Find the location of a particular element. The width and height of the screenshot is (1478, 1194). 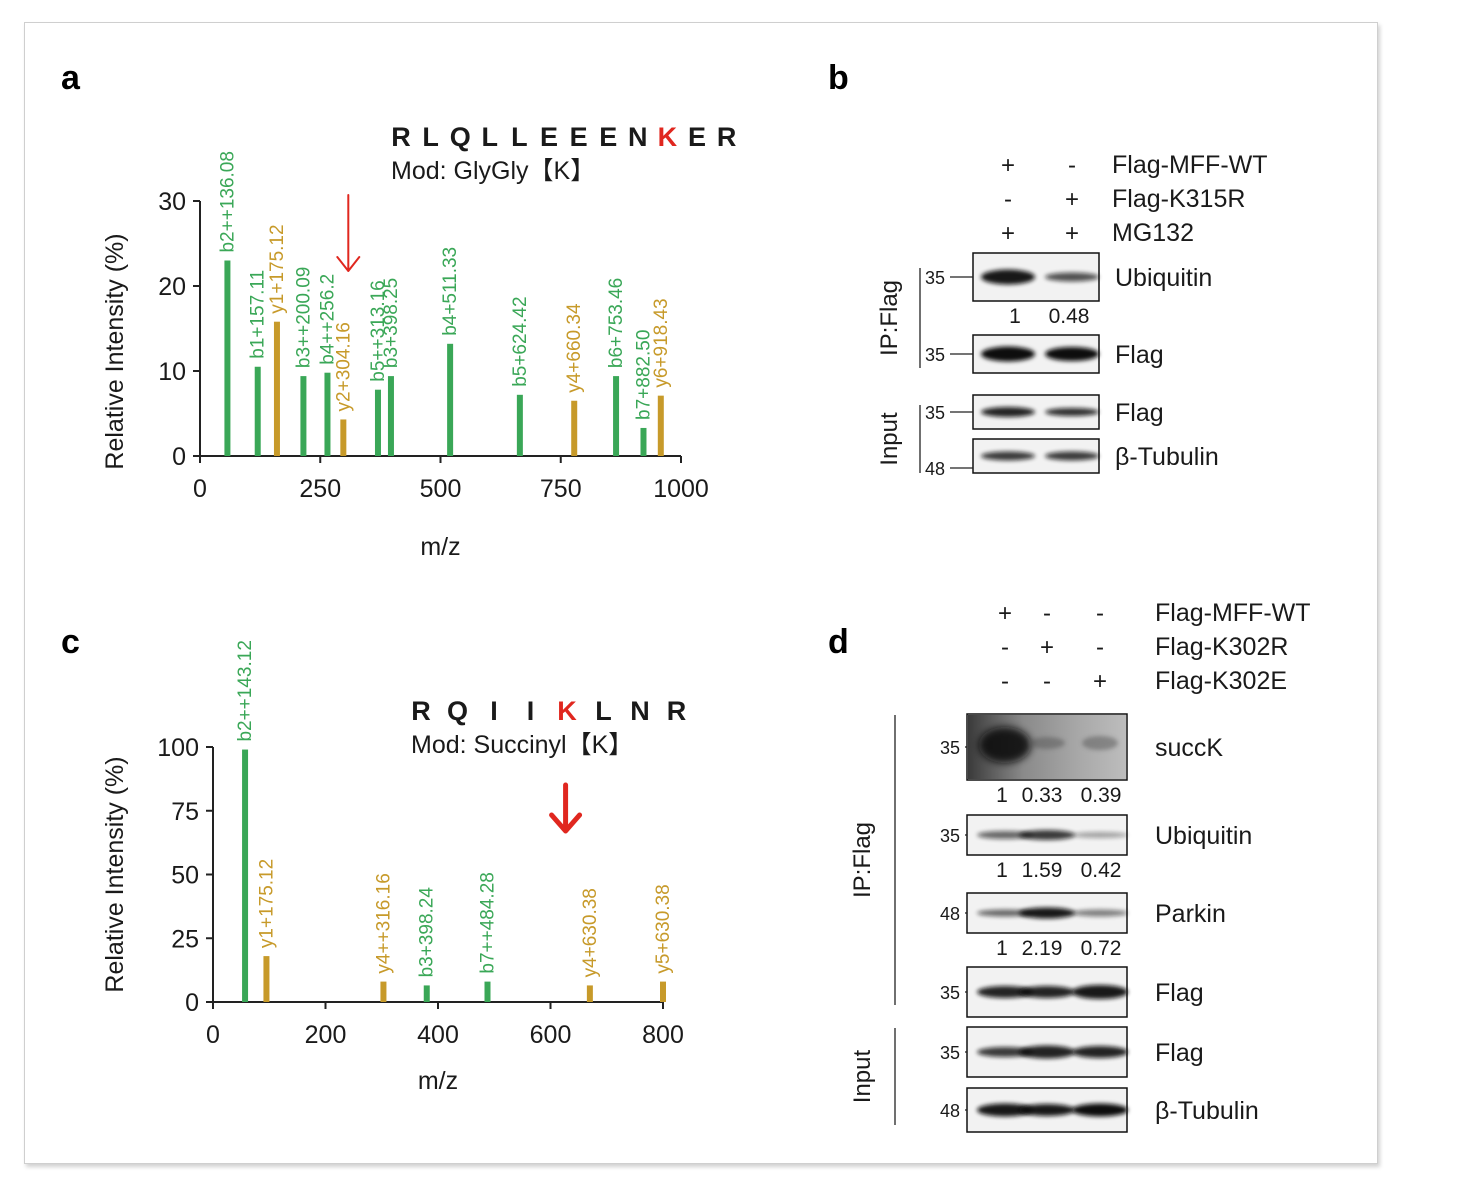

sequence-residue: K is located at coordinates (668, 137).